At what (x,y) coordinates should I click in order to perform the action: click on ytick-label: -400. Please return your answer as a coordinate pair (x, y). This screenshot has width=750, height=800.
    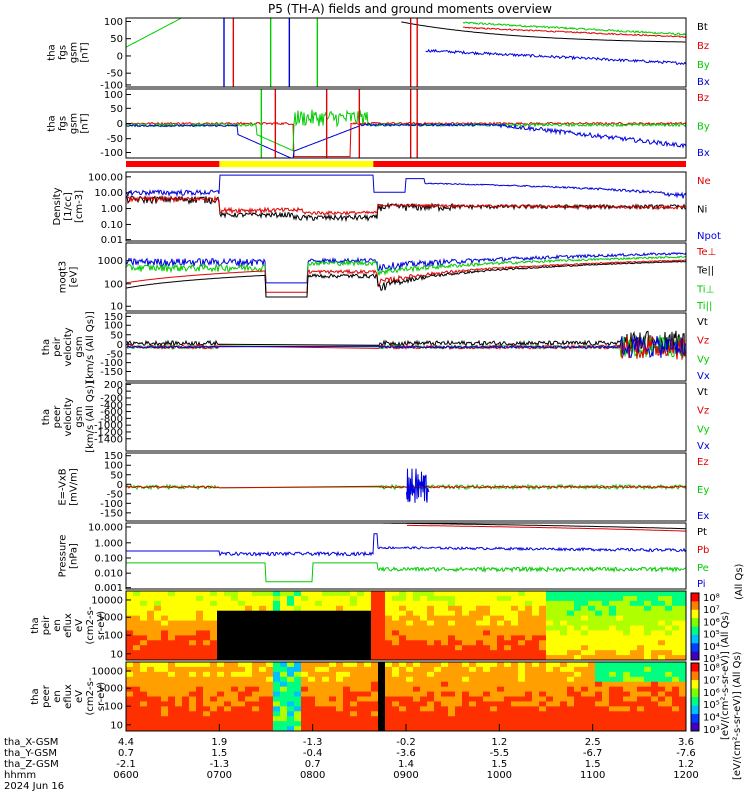
    Looking at the image, I should click on (111, 405).